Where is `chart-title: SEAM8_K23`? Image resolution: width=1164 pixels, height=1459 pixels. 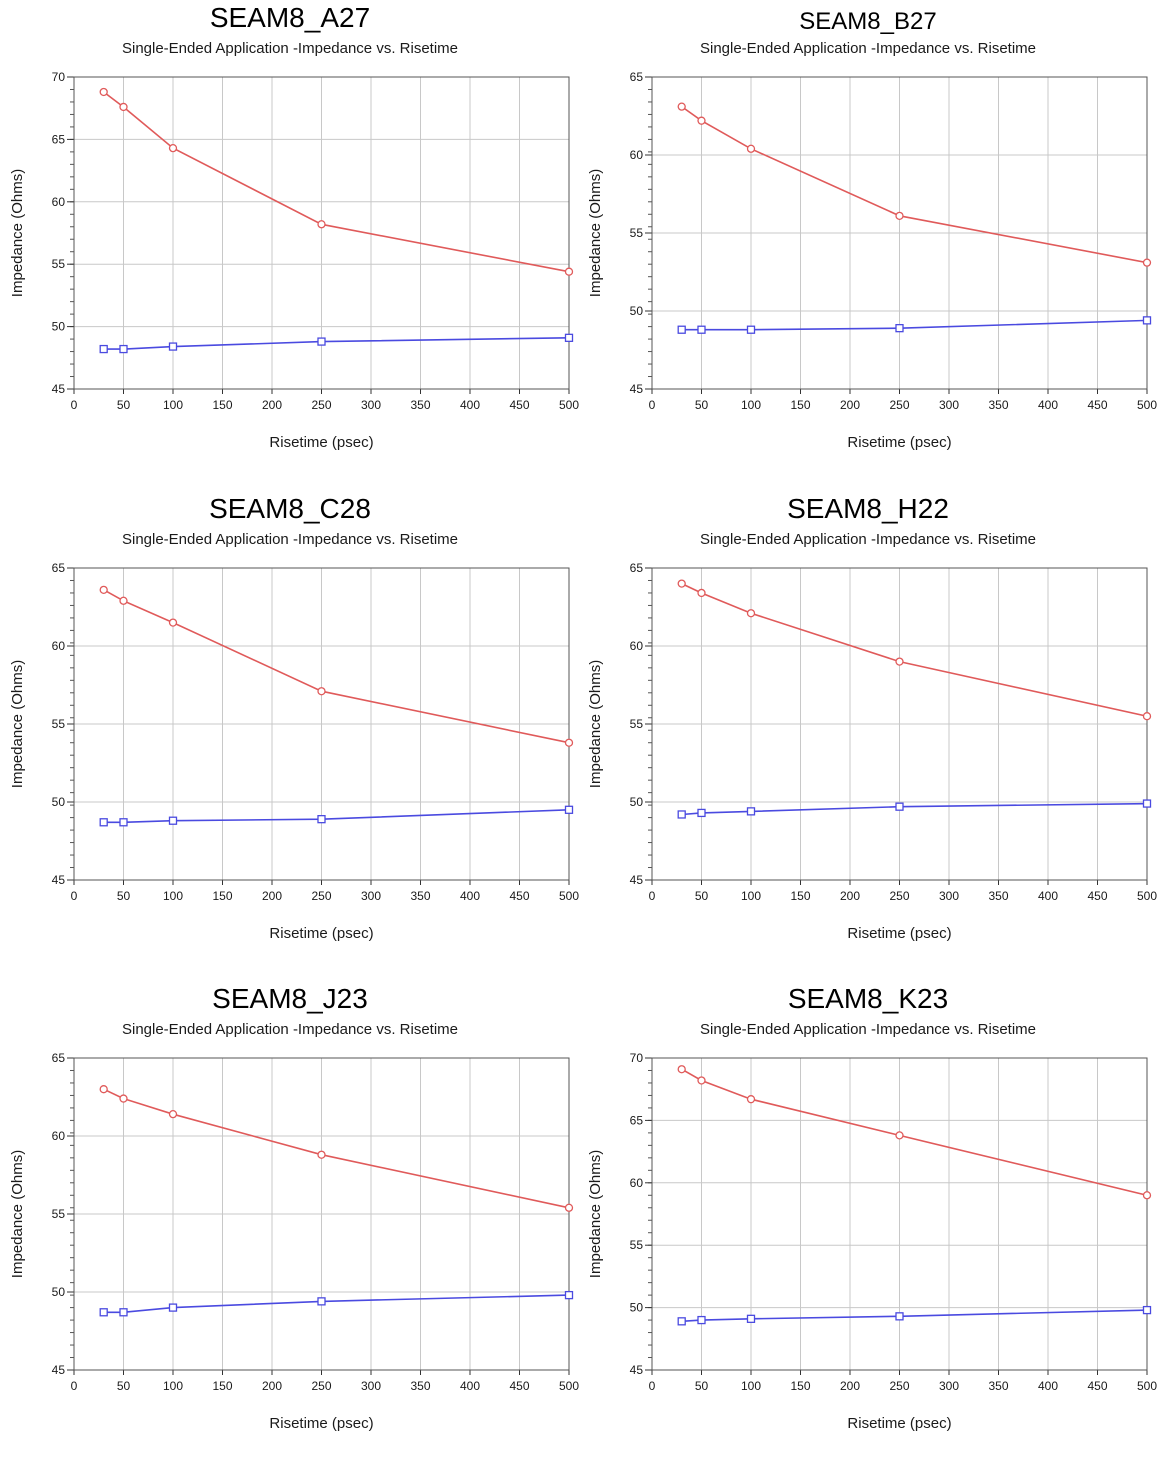
chart-title: SEAM8_K23 is located at coordinates (868, 998).